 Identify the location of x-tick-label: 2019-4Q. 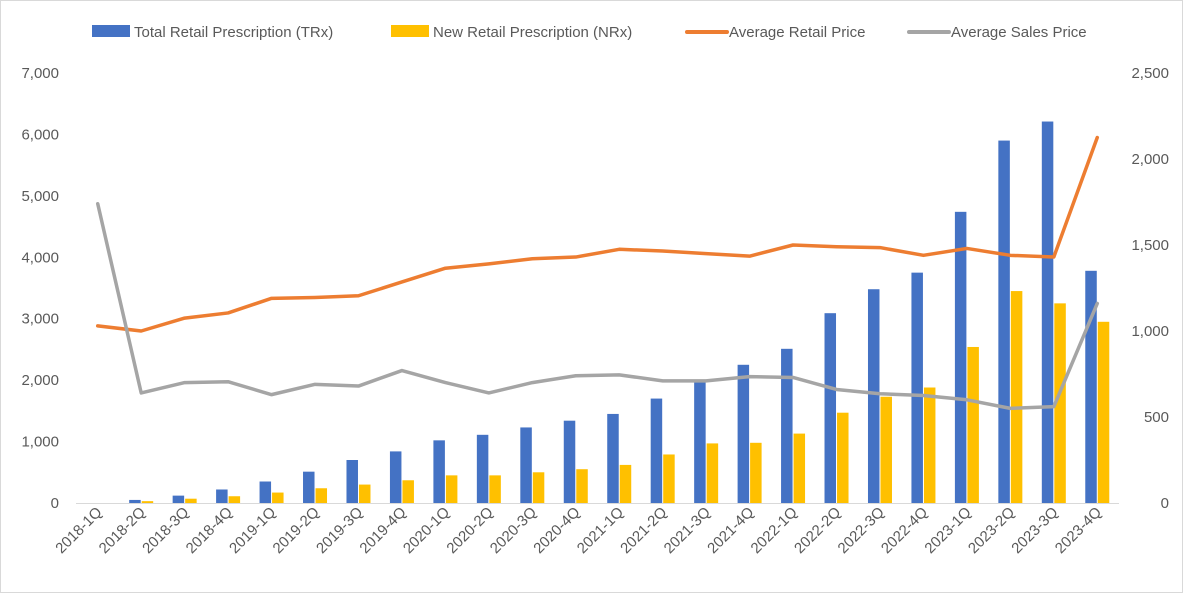
(382, 530).